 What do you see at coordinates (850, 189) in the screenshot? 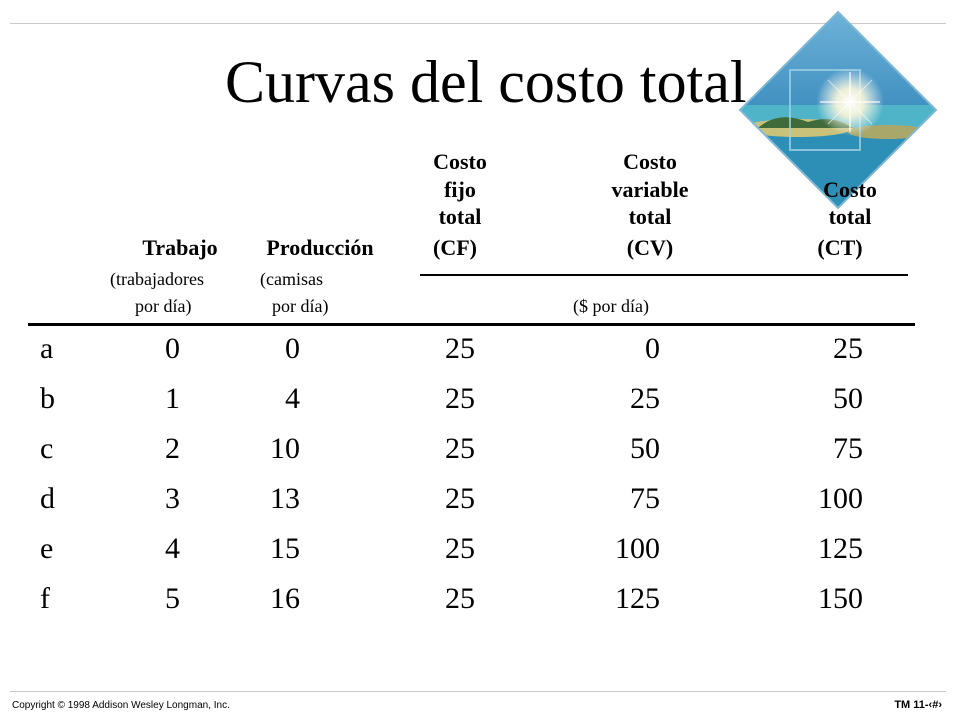
I see `ct-header-line1: Costo` at bounding box center [850, 189].